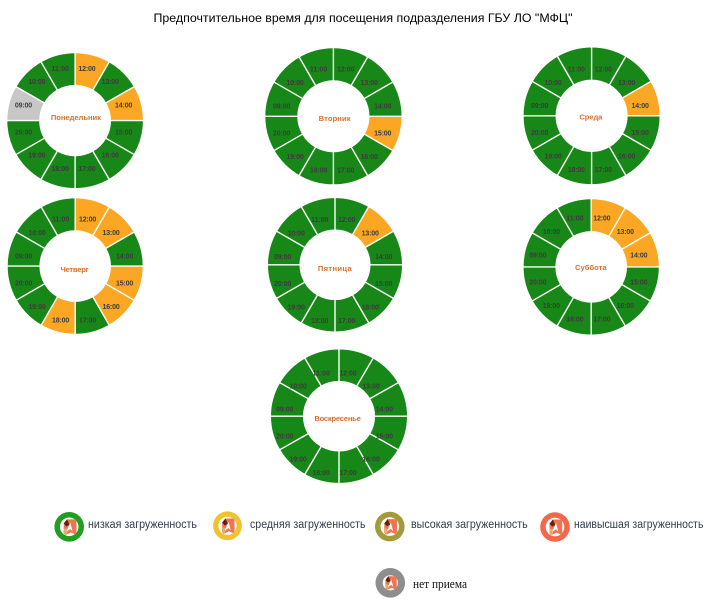 The width and height of the screenshot is (720, 613). What do you see at coordinates (335, 268) in the screenshot?
I see `svg-text: Пятница` at bounding box center [335, 268].